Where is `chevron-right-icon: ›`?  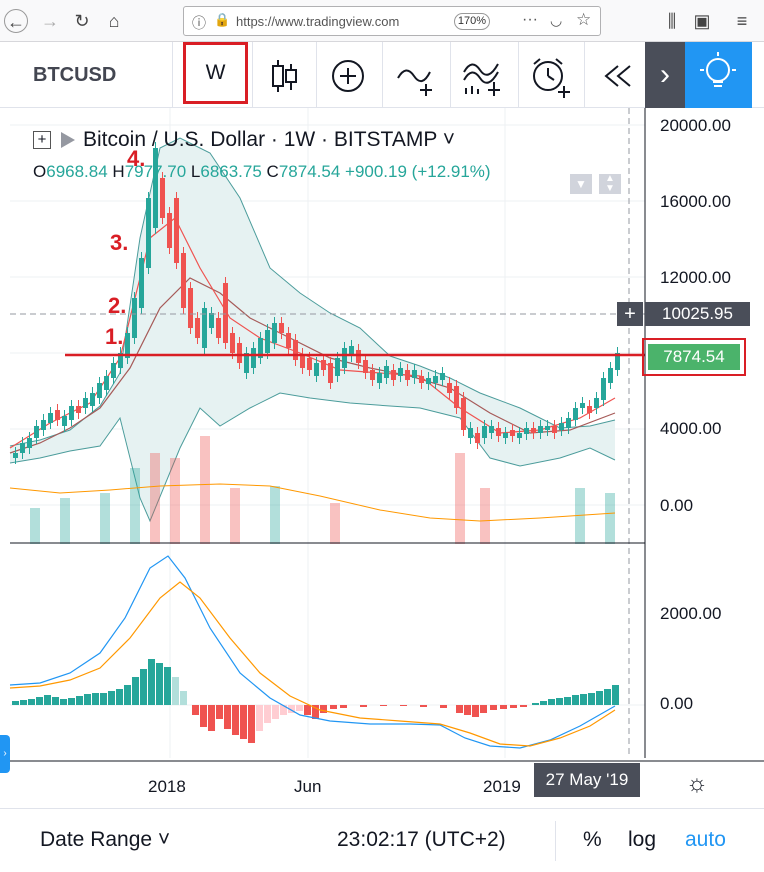 chevron-right-icon: › is located at coordinates (665, 75).